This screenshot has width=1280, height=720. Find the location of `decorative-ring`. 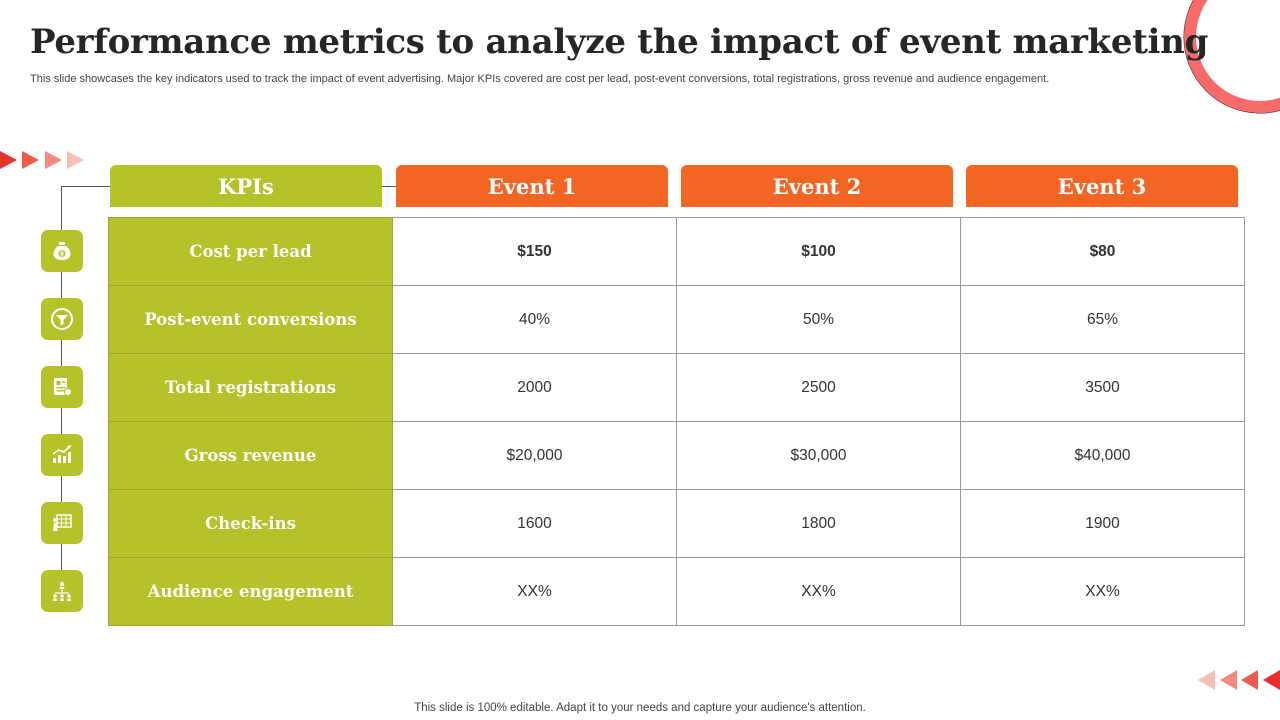

decorative-ring is located at coordinates (1231, 57).